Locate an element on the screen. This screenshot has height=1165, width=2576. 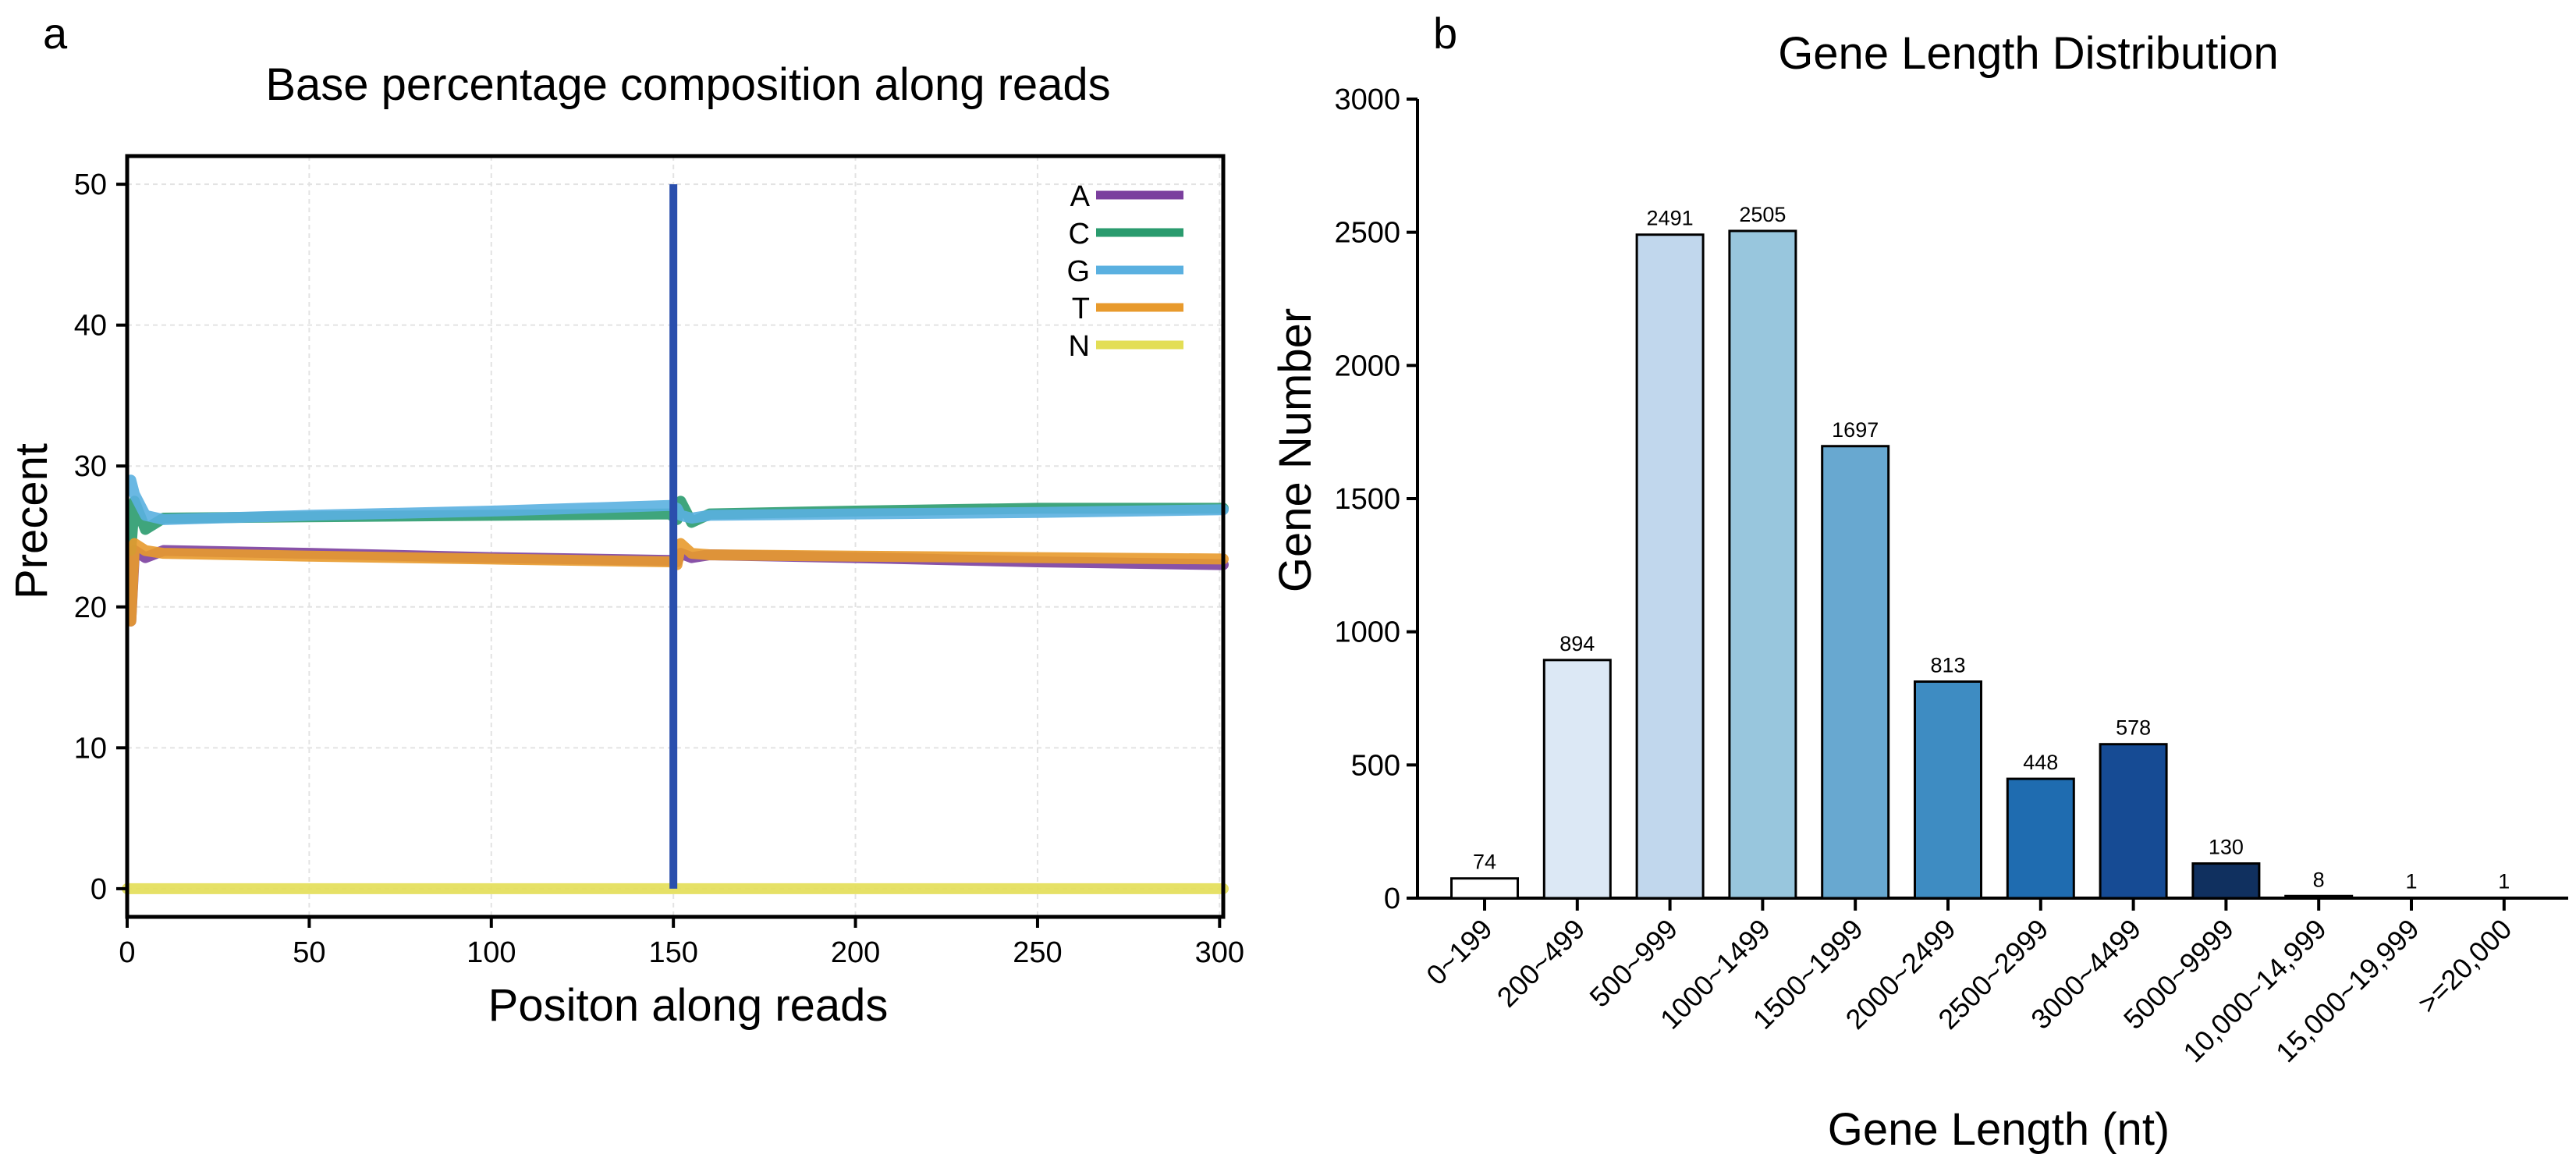
panel-a-x-tick-label: 50 is located at coordinates (309, 952).